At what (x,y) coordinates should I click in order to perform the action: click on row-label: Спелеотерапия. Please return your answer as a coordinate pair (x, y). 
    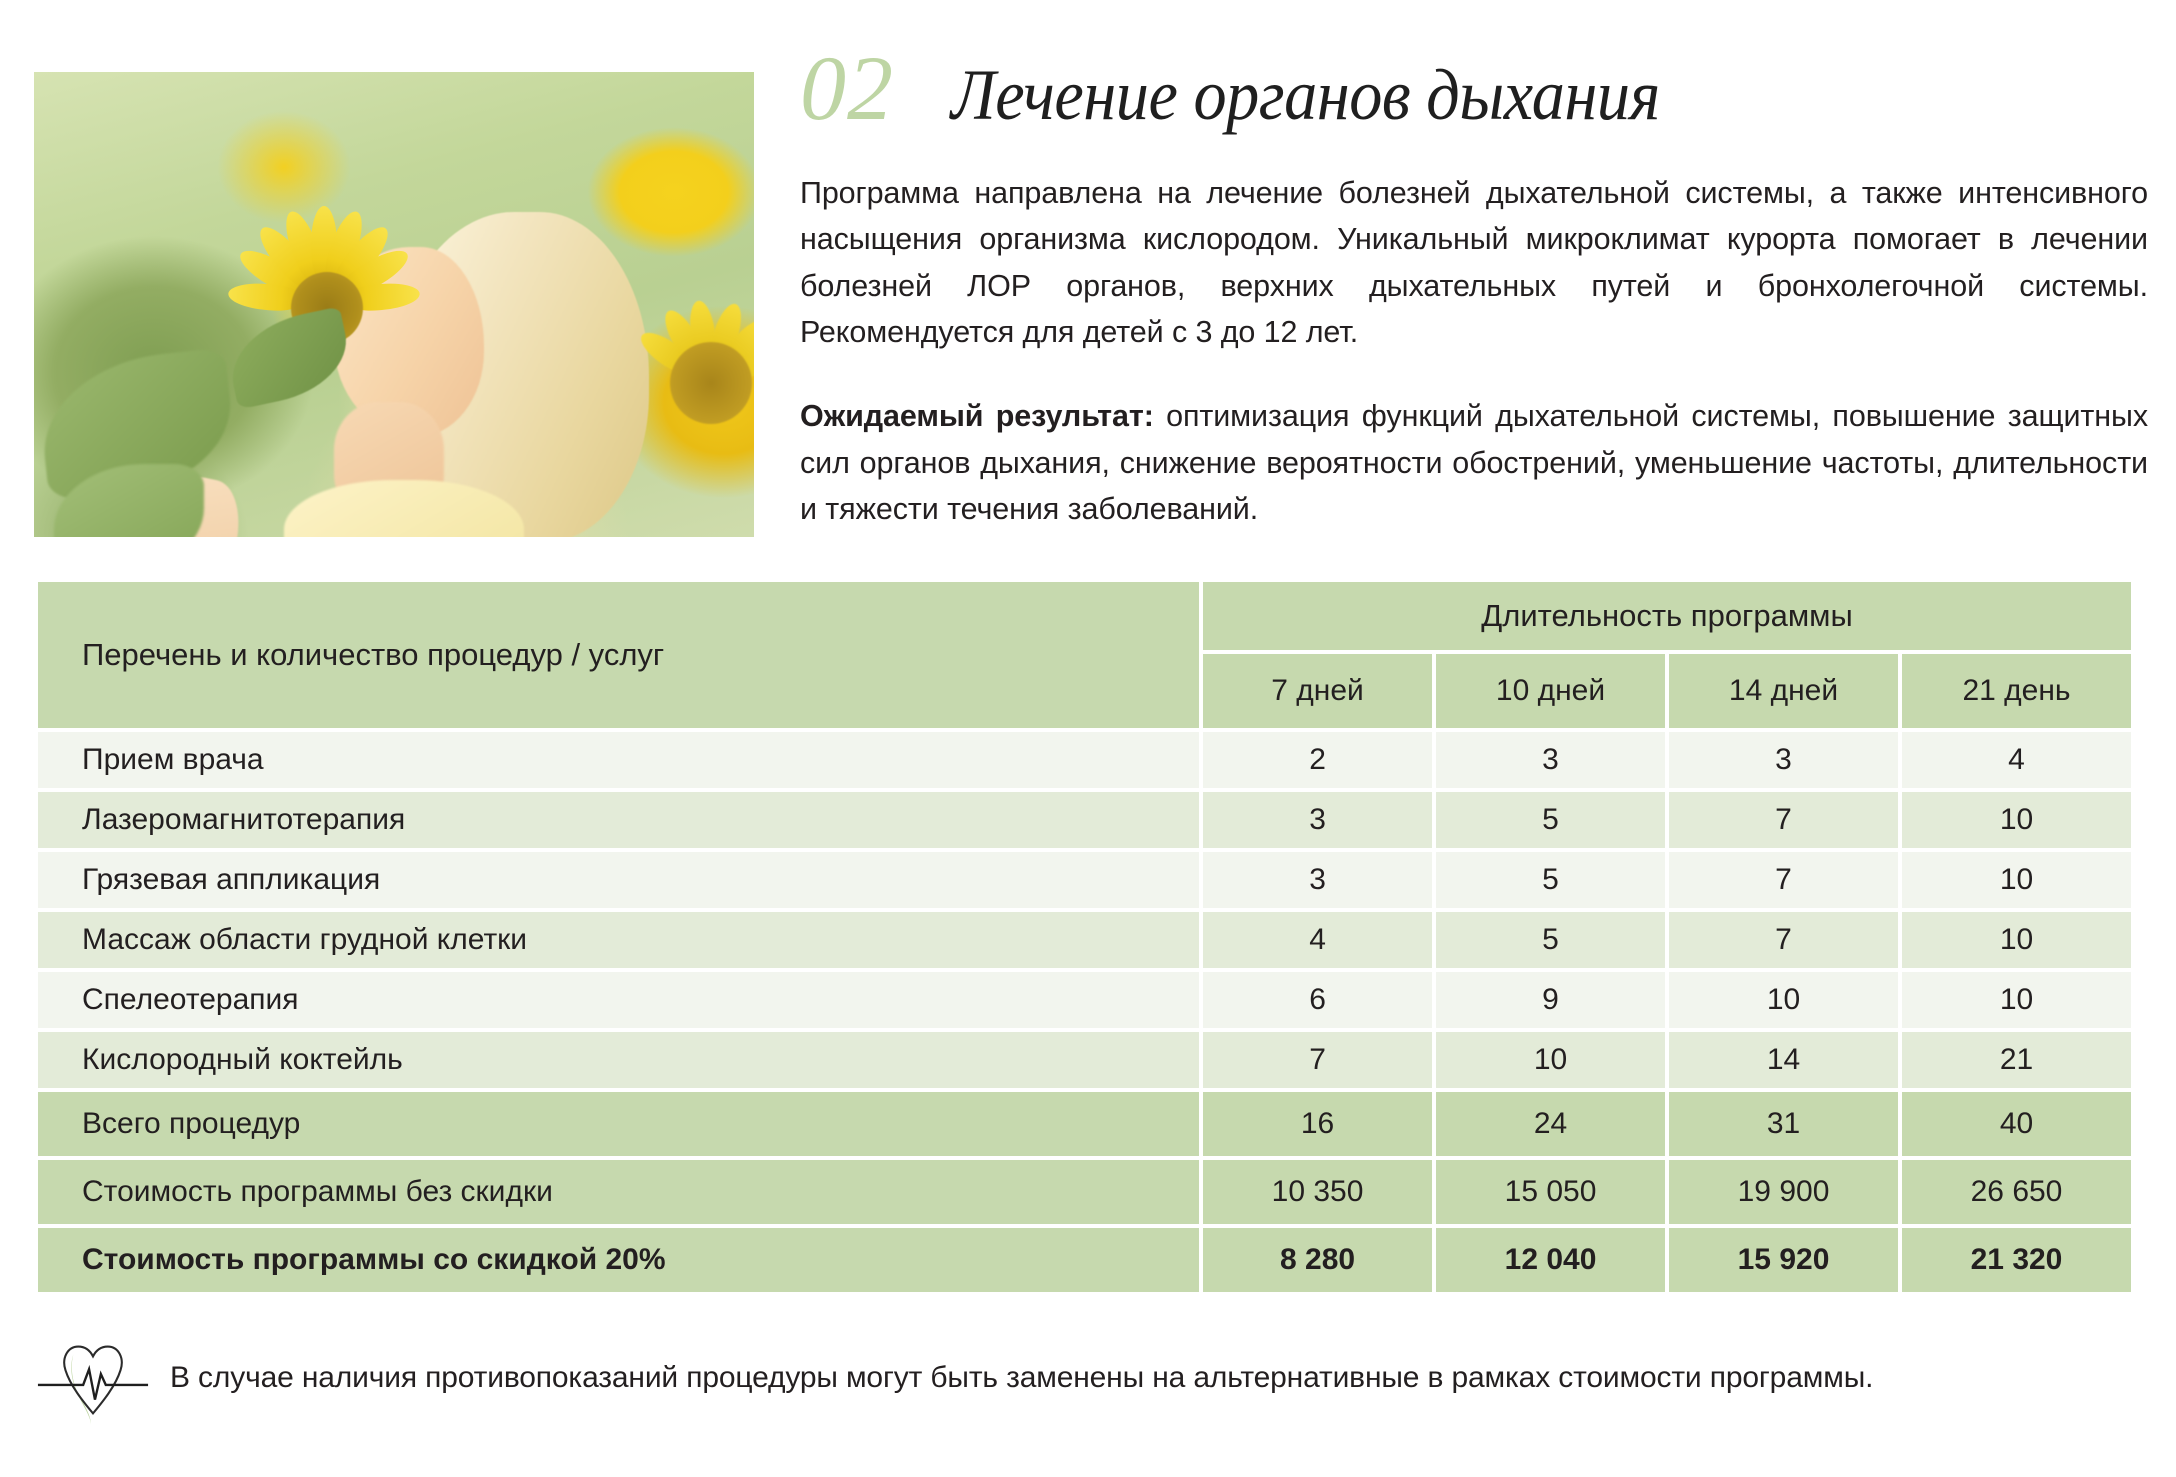
    Looking at the image, I should click on (619, 1000).